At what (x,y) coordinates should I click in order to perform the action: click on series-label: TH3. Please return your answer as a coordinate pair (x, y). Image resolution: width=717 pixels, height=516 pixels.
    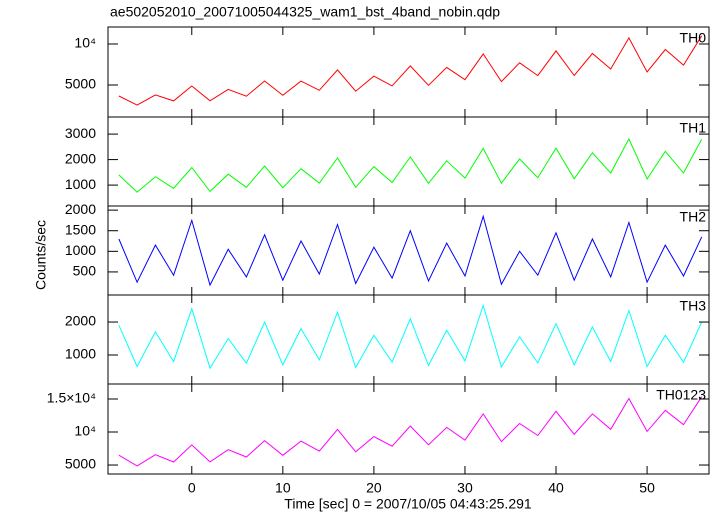
    Looking at the image, I should click on (693, 306).